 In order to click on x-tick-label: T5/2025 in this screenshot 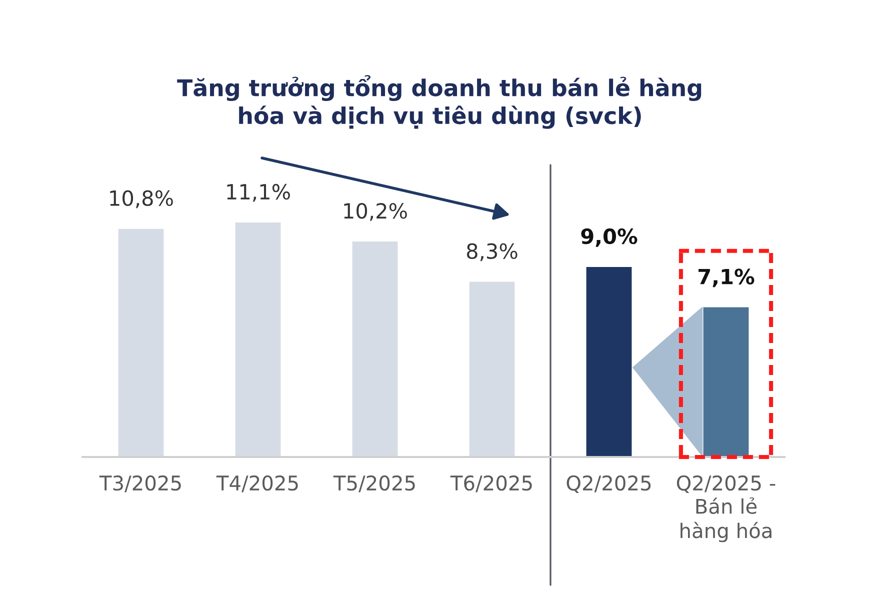, I will do `click(374, 483)`.